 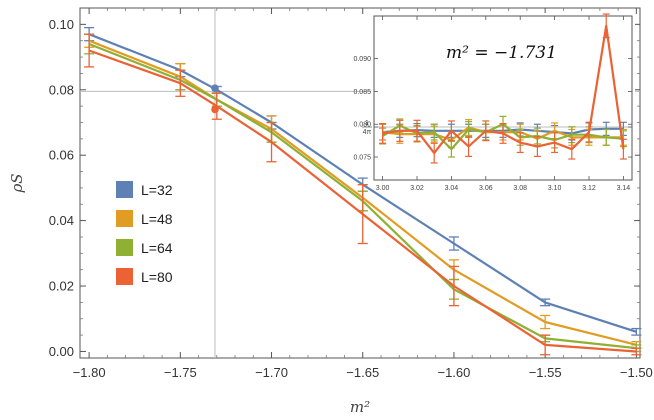 What do you see at coordinates (61, 155) in the screenshot?
I see `y-tick-label: 0.06` at bounding box center [61, 155].